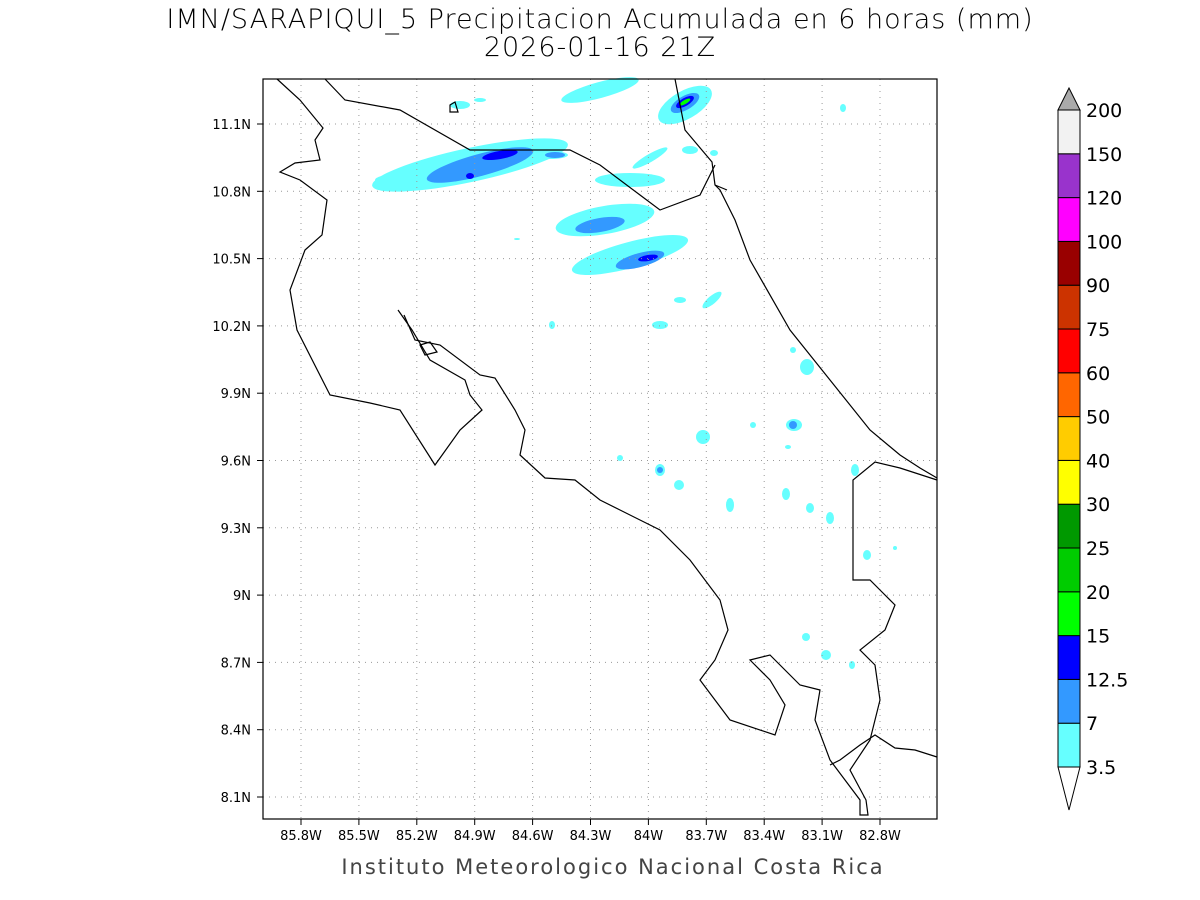  I want to click on colorbar-label: 40, so click(1098, 461).